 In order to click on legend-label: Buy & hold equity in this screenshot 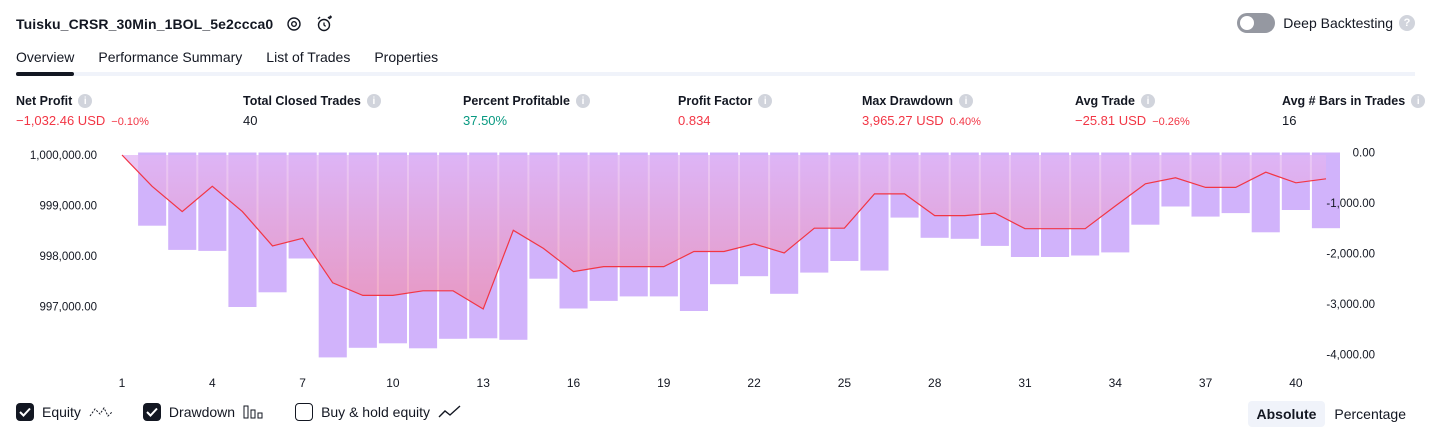, I will do `click(376, 412)`.